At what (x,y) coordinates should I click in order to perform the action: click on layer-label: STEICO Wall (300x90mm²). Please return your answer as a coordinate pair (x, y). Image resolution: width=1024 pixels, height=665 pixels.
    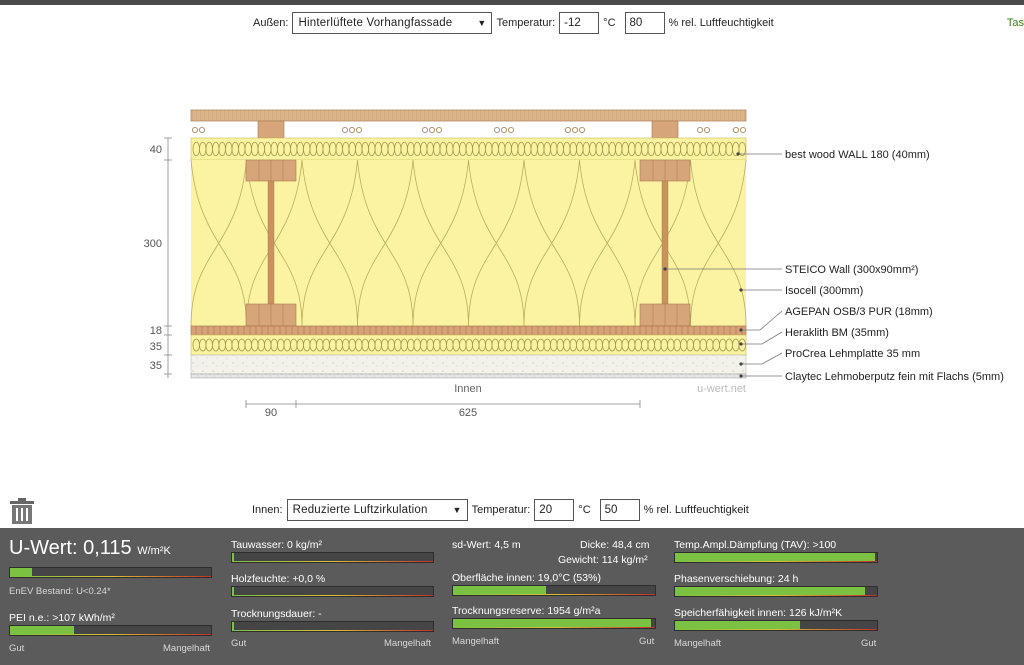
    Looking at the image, I should click on (851, 270).